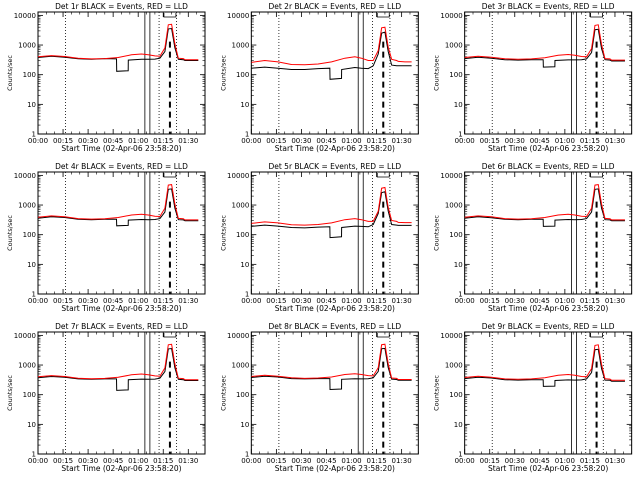  I want to click on chart-title: Det 1r BLACK = Events, RED = LLD, so click(121, 6).